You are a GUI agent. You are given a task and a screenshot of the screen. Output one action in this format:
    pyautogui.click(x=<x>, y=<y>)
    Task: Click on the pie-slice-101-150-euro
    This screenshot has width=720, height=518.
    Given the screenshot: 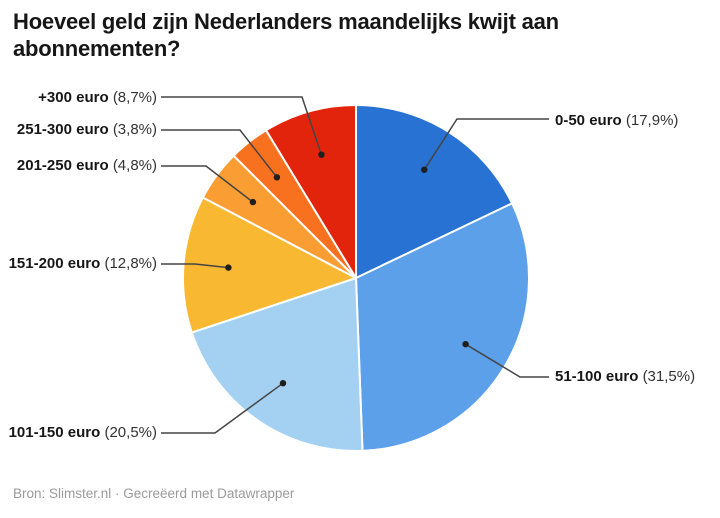 What is the action you would take?
    pyautogui.click(x=277, y=364)
    